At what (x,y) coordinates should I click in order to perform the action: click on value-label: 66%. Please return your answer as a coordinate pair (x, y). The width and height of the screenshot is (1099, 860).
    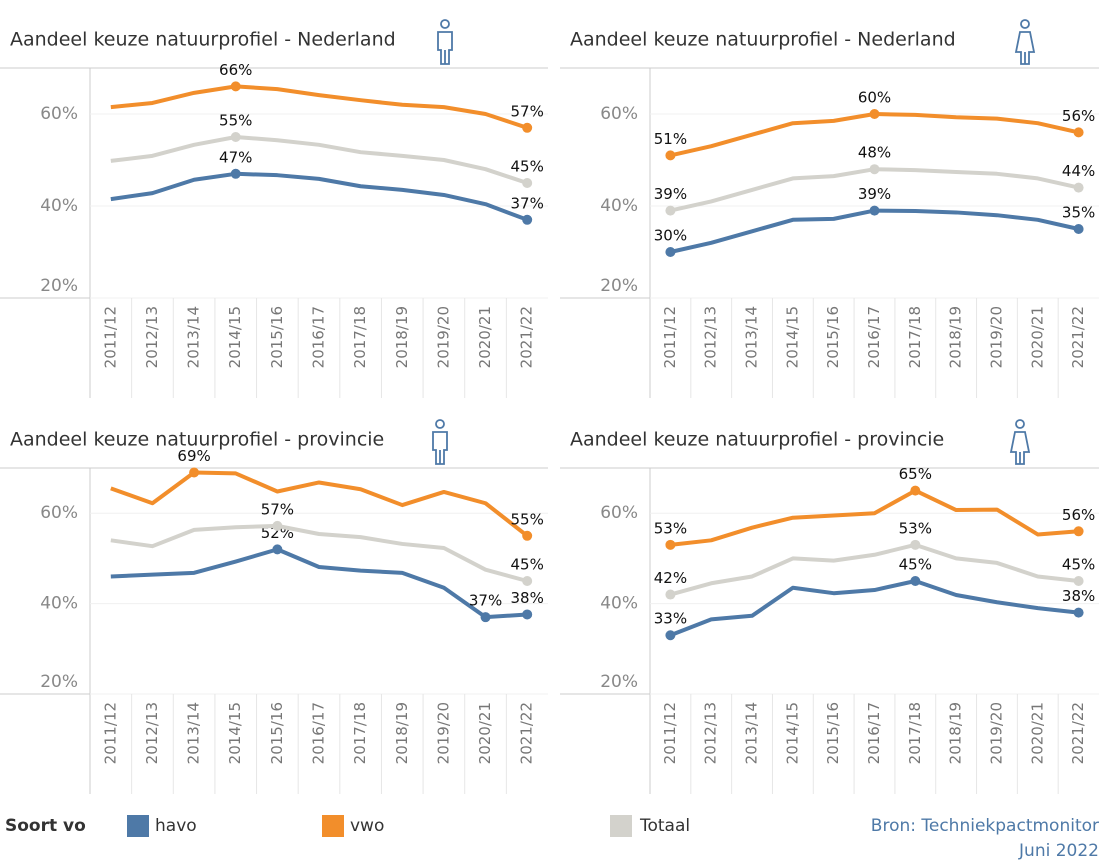
    Looking at the image, I should click on (235, 70).